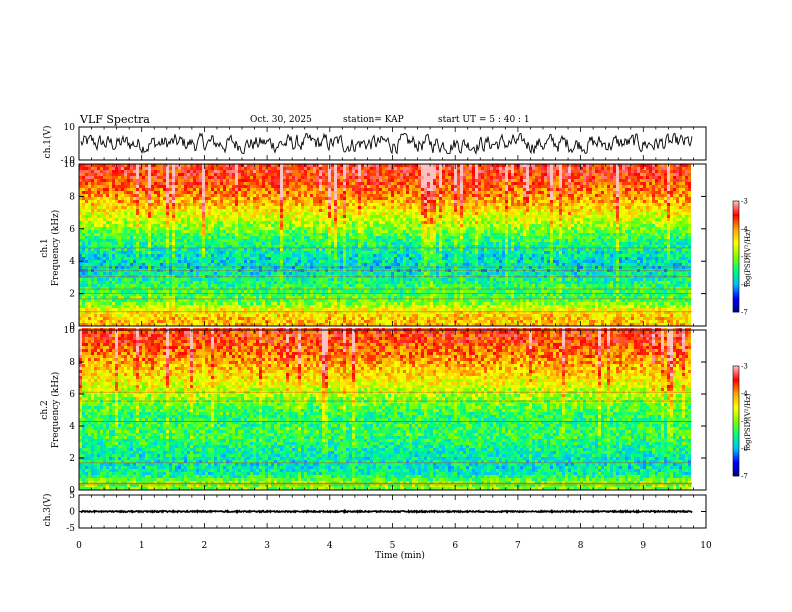  Describe the element at coordinates (114, 119) in the screenshot. I see `figure-title: VLF Spectra` at that location.